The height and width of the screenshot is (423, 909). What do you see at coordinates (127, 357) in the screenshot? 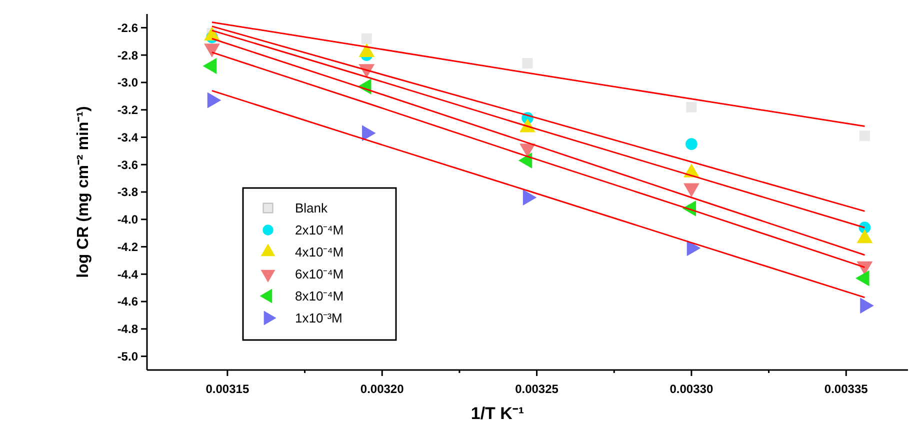
I see `y-tick-label: -5.0` at bounding box center [127, 357].